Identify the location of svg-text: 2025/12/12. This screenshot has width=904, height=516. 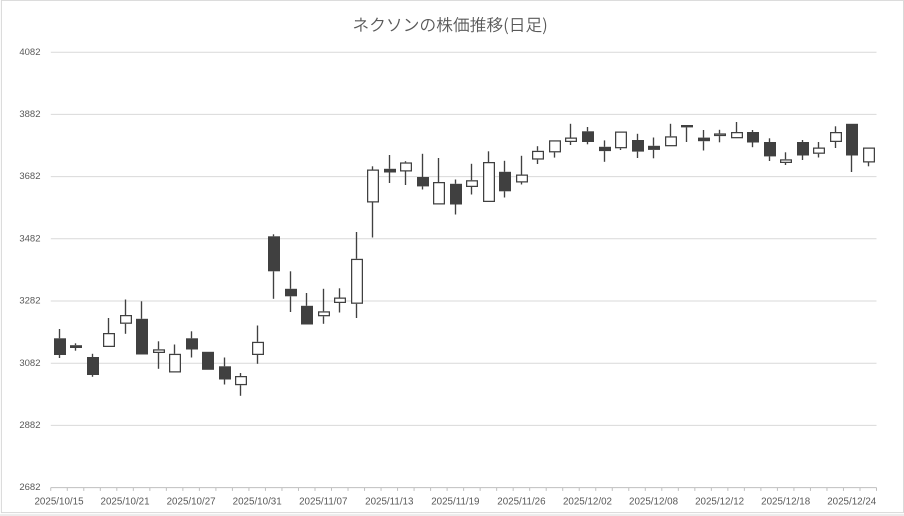
(719, 501).